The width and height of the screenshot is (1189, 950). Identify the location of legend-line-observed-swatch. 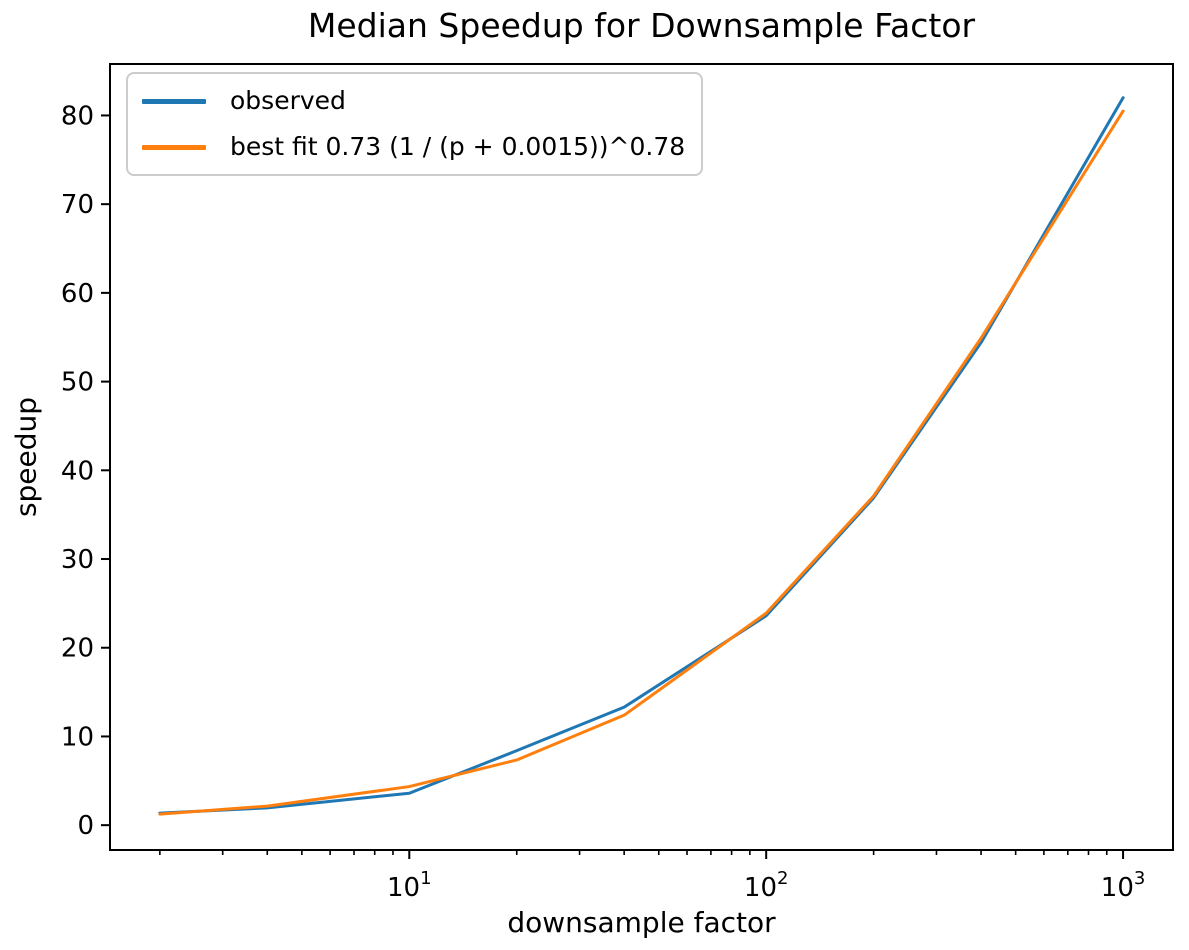
(174, 101).